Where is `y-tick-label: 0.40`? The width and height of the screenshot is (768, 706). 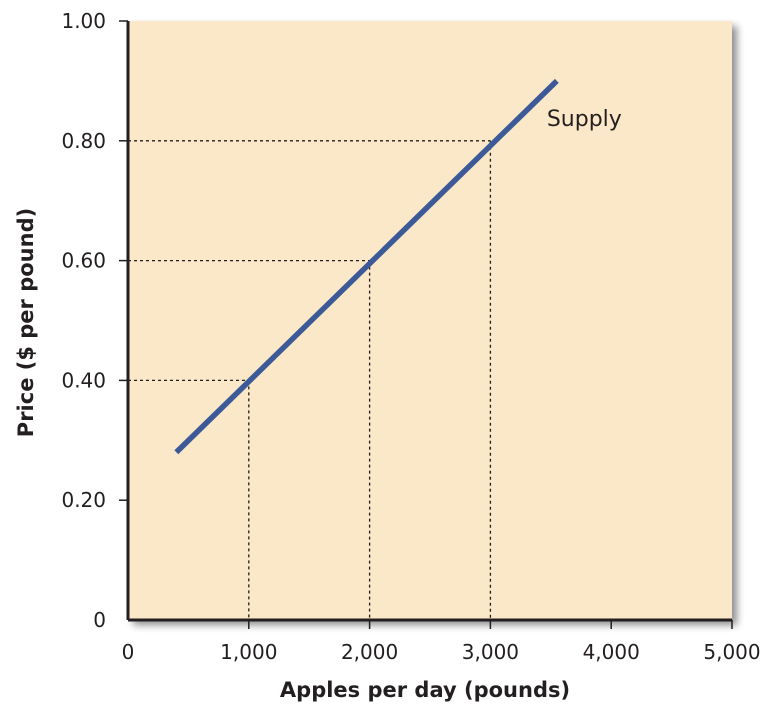 y-tick-label: 0.40 is located at coordinates (83, 380).